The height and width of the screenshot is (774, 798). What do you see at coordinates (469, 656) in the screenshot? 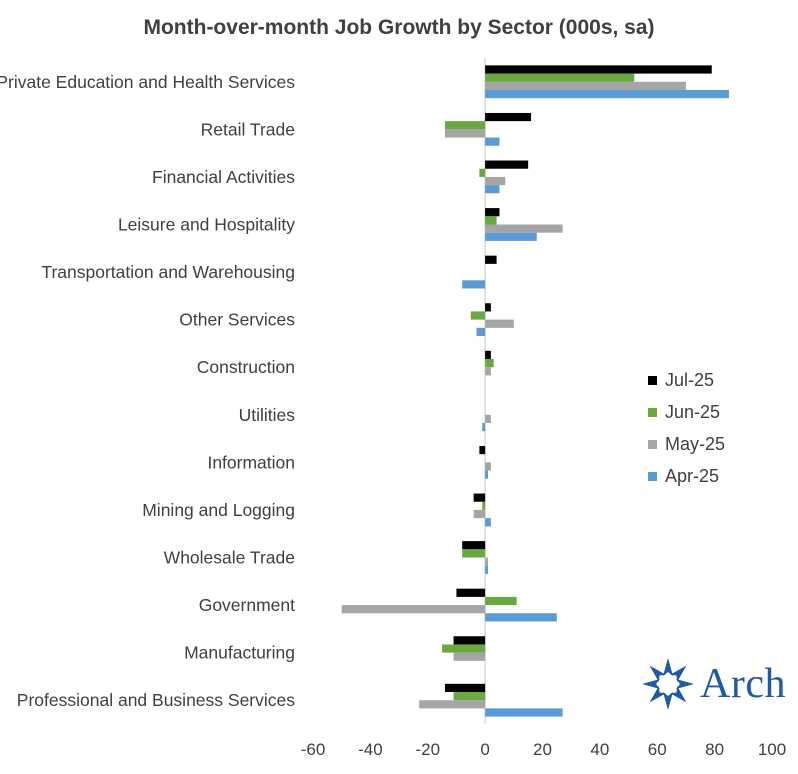
I see `bar-may-25-manufacturing` at bounding box center [469, 656].